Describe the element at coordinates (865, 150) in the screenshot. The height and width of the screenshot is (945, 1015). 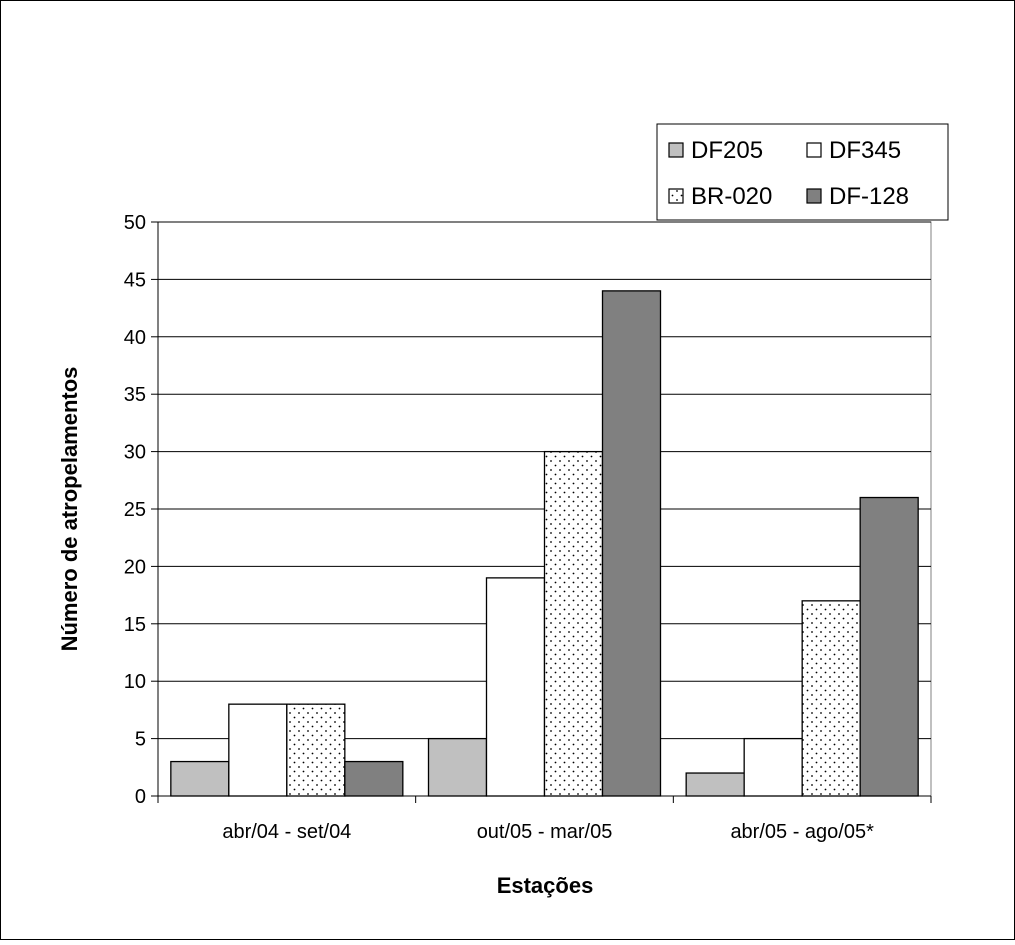
I see `legend-label-df345: DF345` at that location.